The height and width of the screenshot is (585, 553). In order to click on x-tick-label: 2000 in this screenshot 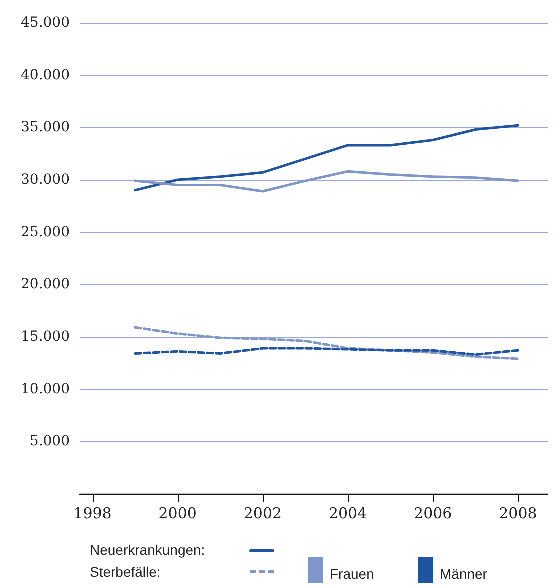, I will do `click(177, 513)`.